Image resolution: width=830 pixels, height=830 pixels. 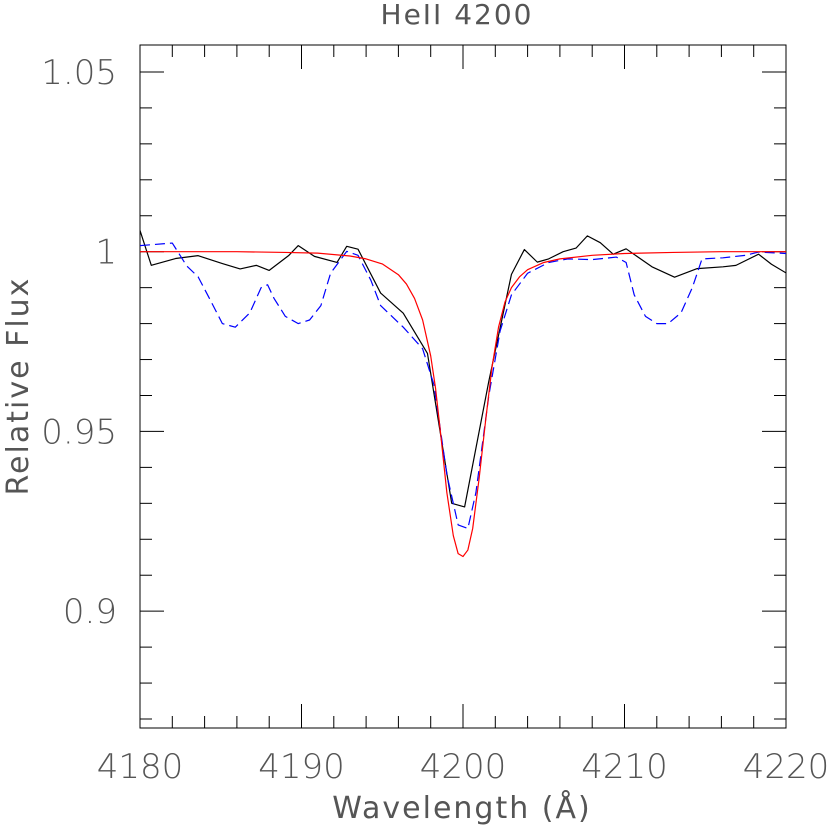 What do you see at coordinates (463, 767) in the screenshot?
I see `x-tick-label: 4200` at bounding box center [463, 767].